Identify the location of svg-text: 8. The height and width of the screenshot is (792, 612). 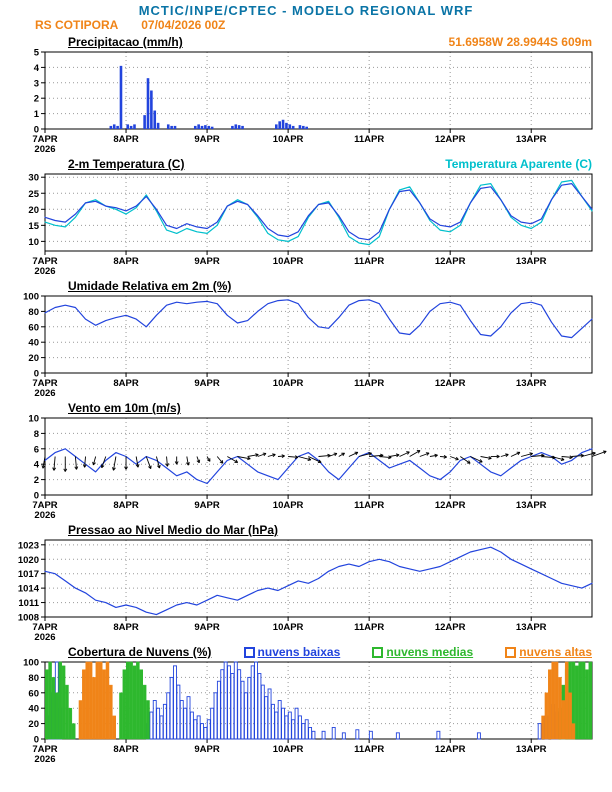
(36, 434).